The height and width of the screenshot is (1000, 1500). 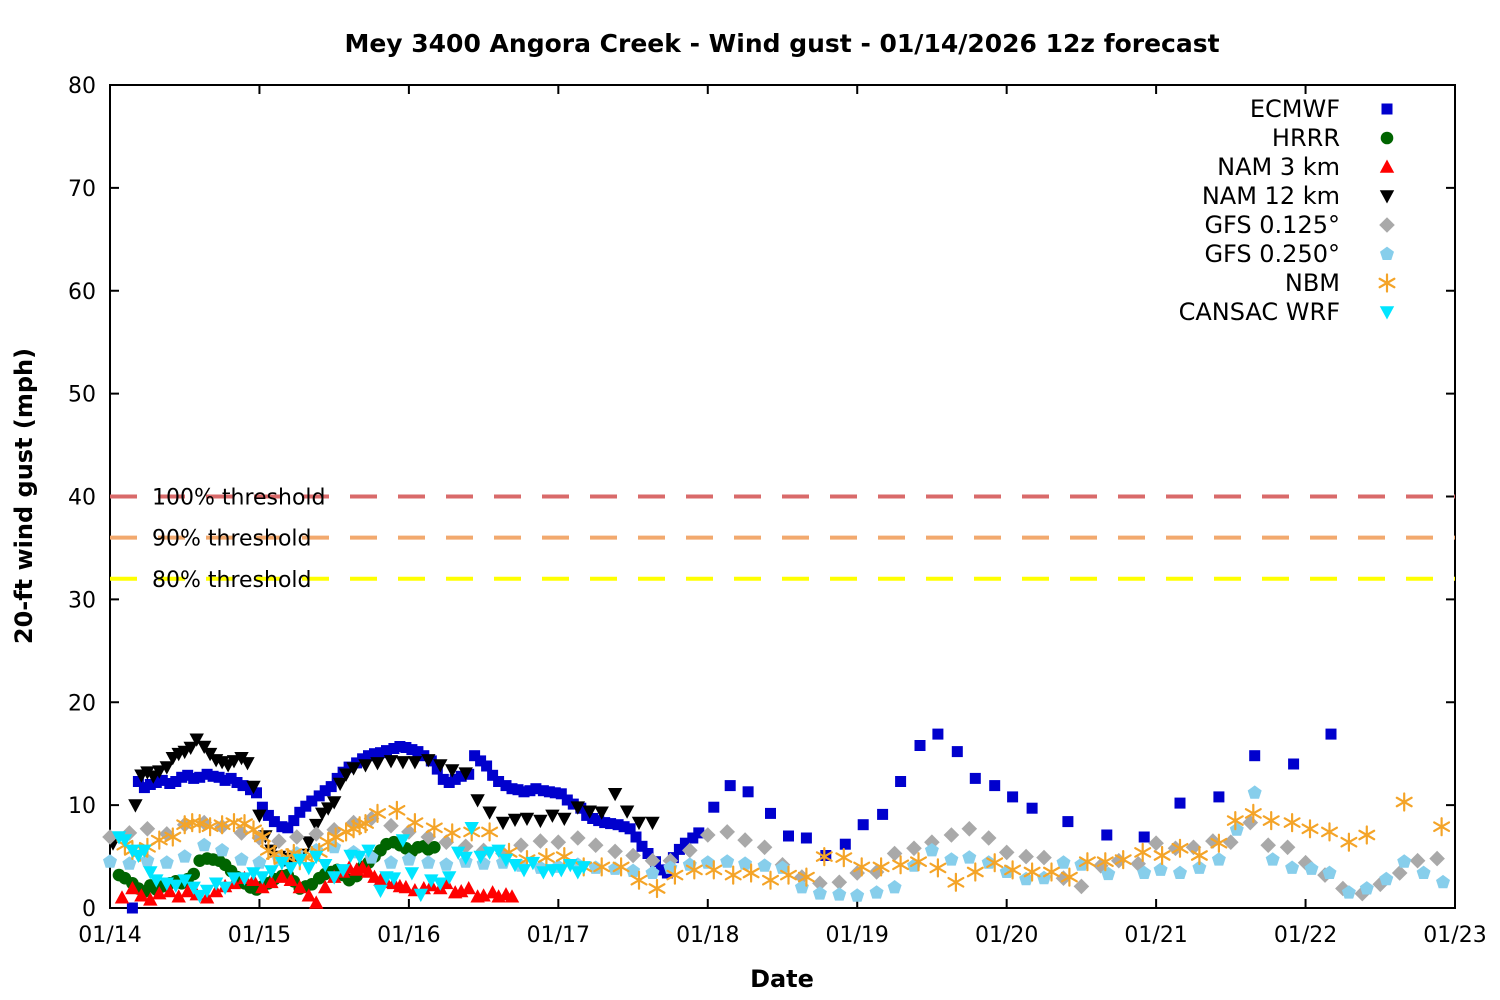 What do you see at coordinates (89, 909) in the screenshot?
I see `y-tick-label: 0` at bounding box center [89, 909].